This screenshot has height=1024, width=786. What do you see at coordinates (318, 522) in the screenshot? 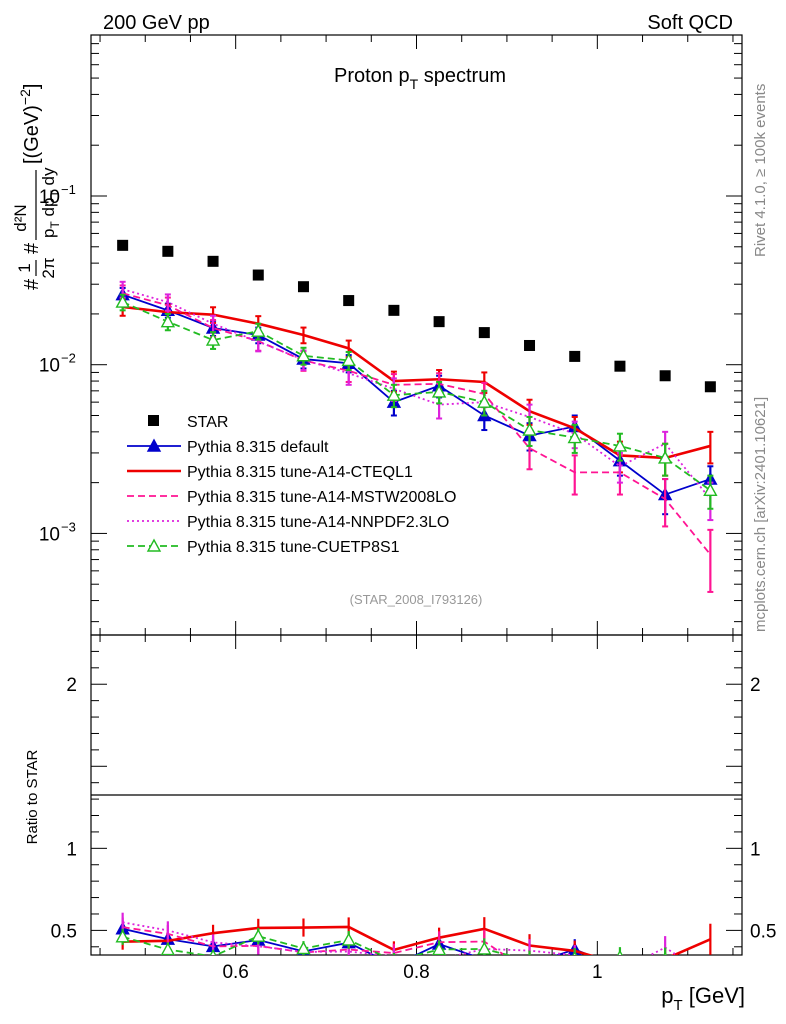
I see `legend-label: Pythia 8.315 tune-A14-NNPDF2.3LO` at bounding box center [318, 522].